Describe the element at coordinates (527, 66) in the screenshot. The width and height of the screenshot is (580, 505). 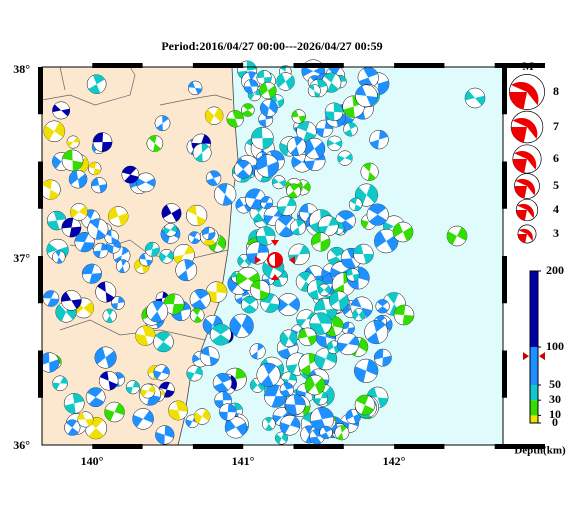
I see `legend-title: M` at that location.